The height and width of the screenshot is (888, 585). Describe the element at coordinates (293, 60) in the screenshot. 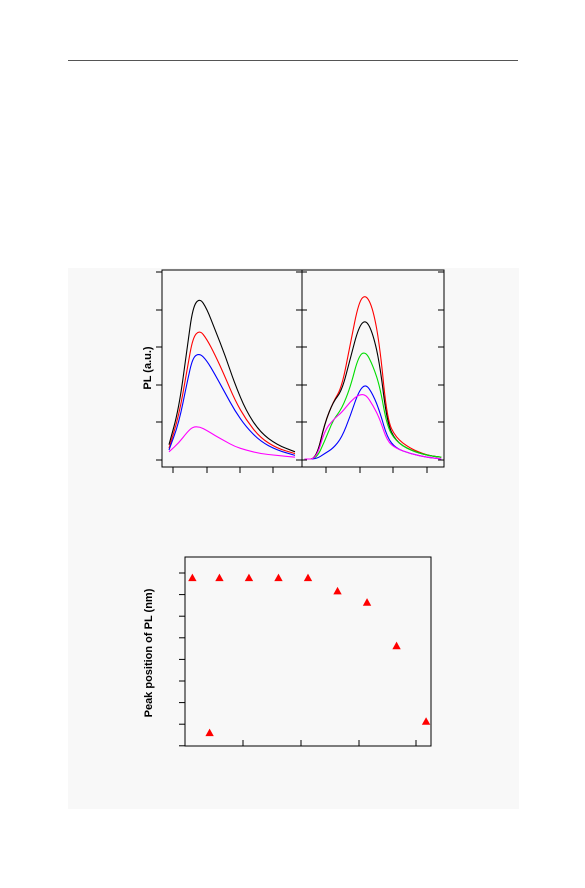

I see `page-header-rule` at that location.